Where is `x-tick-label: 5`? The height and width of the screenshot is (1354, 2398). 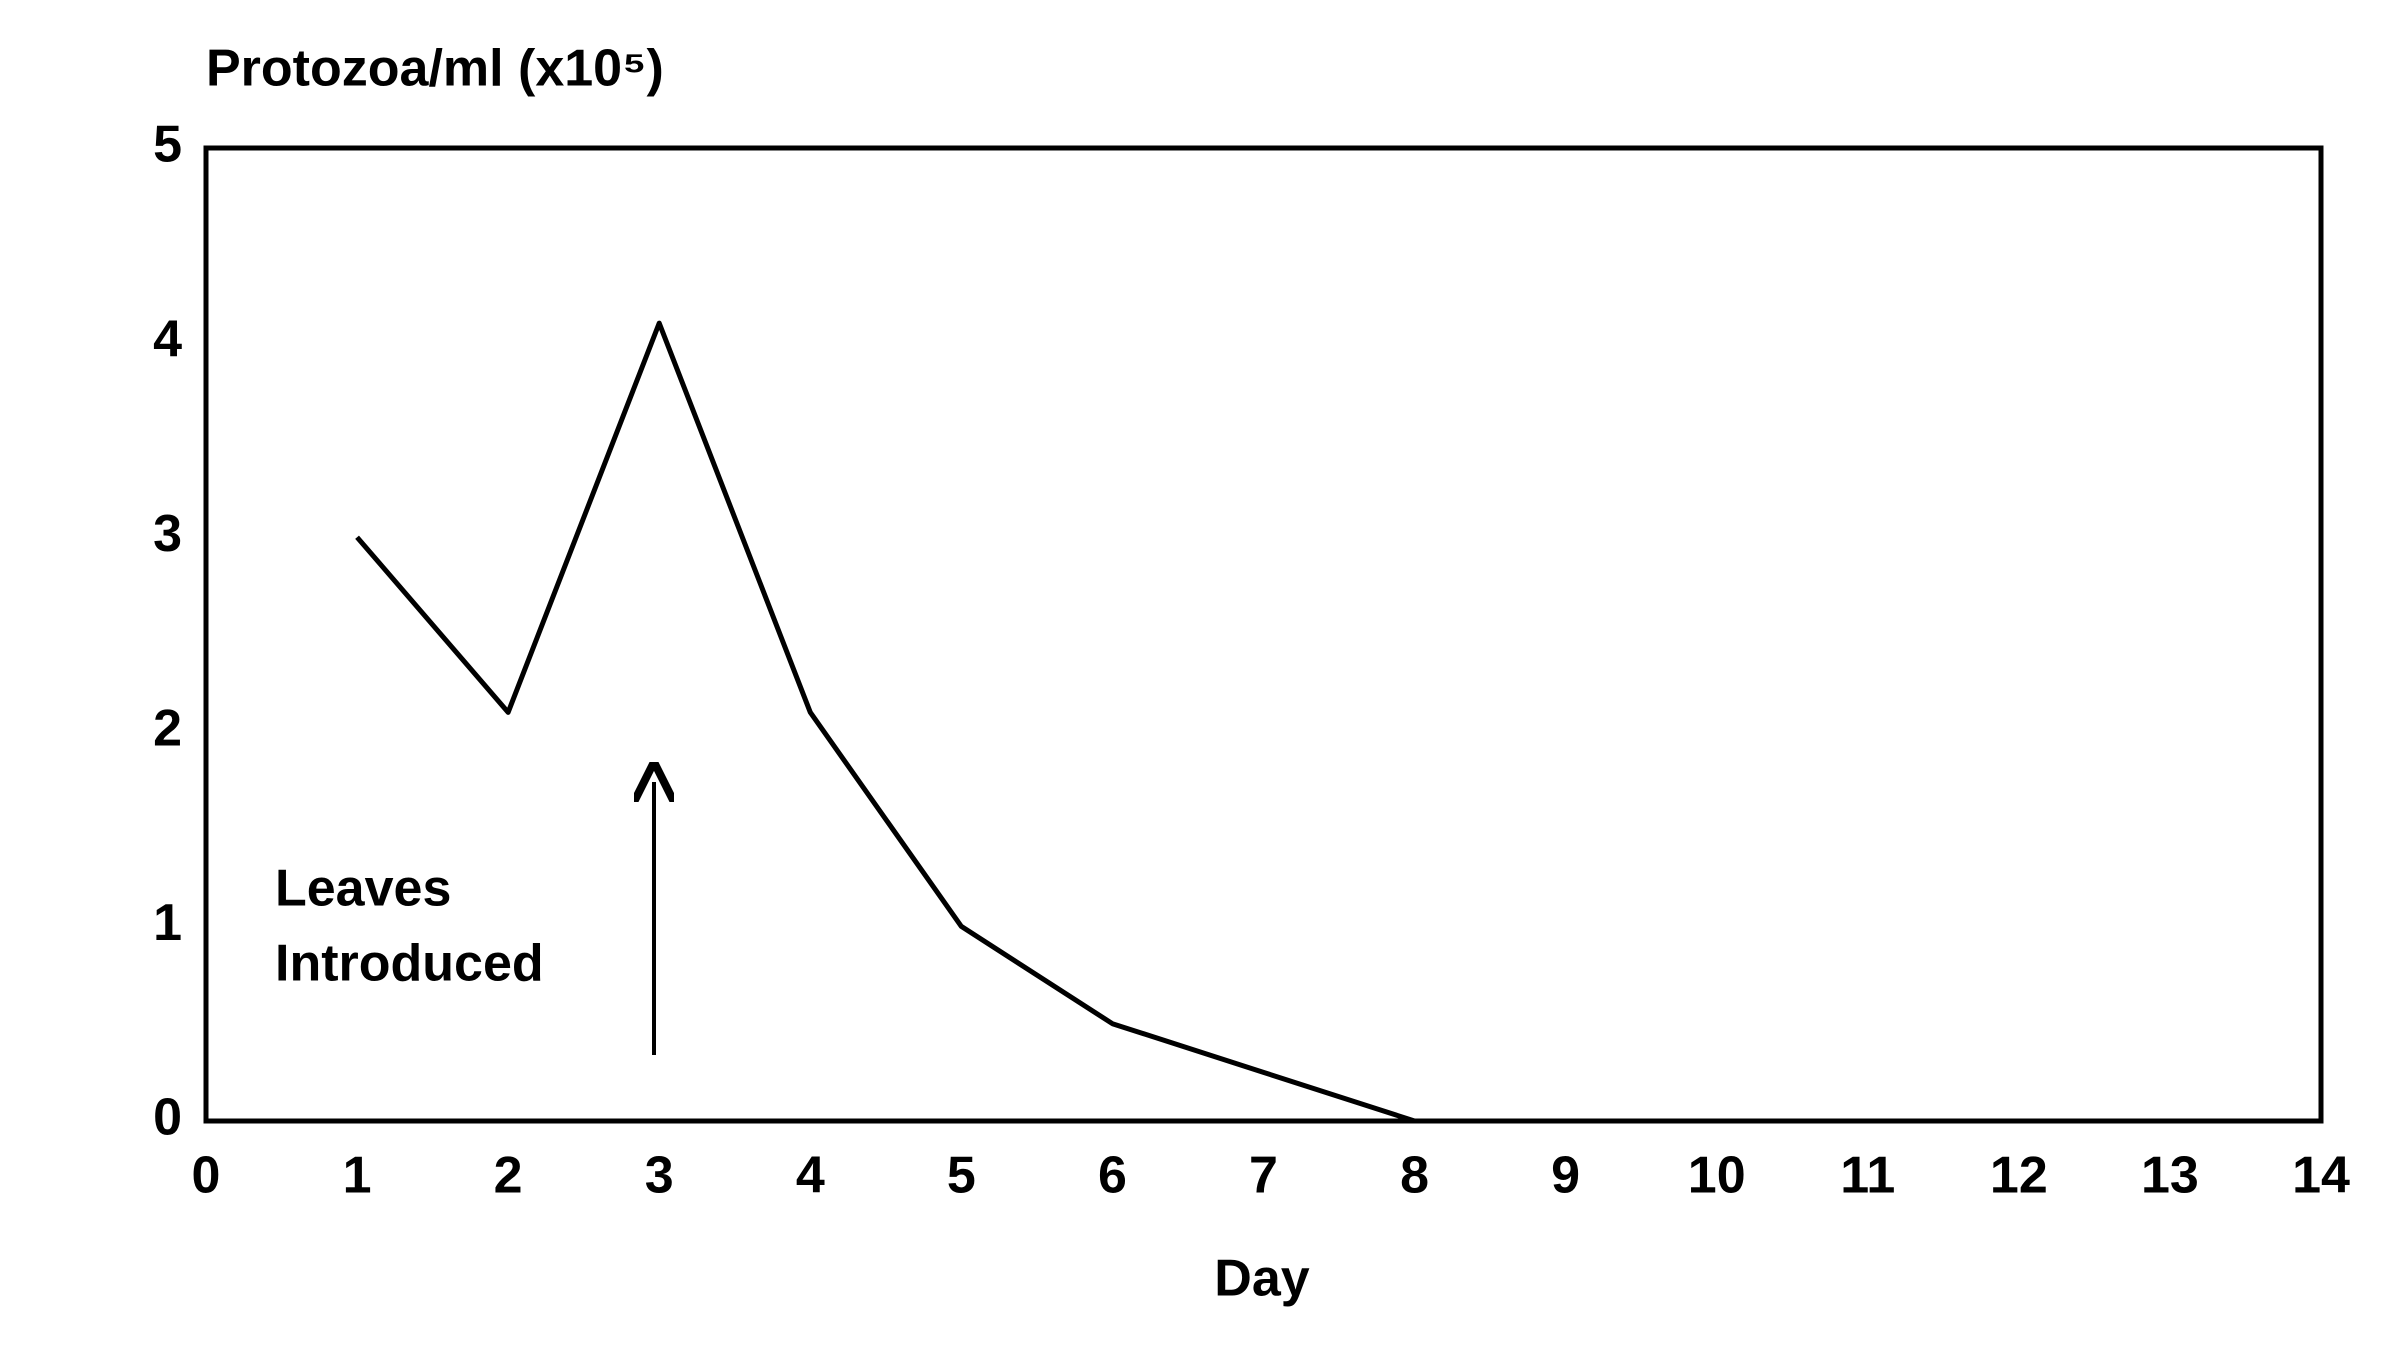
x-tick-label: 5 is located at coordinates (961, 1176).